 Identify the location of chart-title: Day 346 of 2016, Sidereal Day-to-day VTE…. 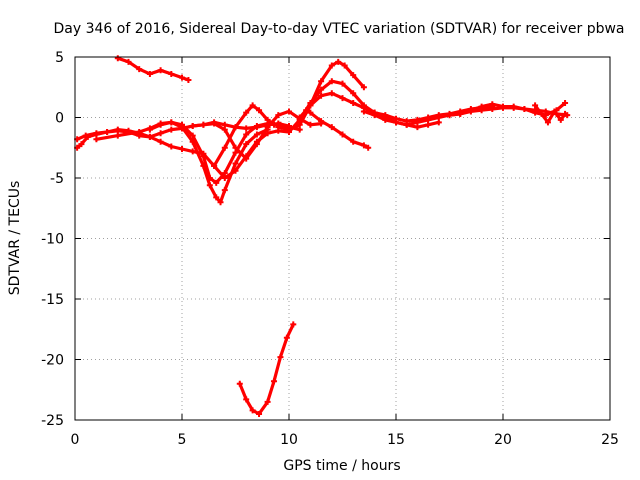
(338, 29).